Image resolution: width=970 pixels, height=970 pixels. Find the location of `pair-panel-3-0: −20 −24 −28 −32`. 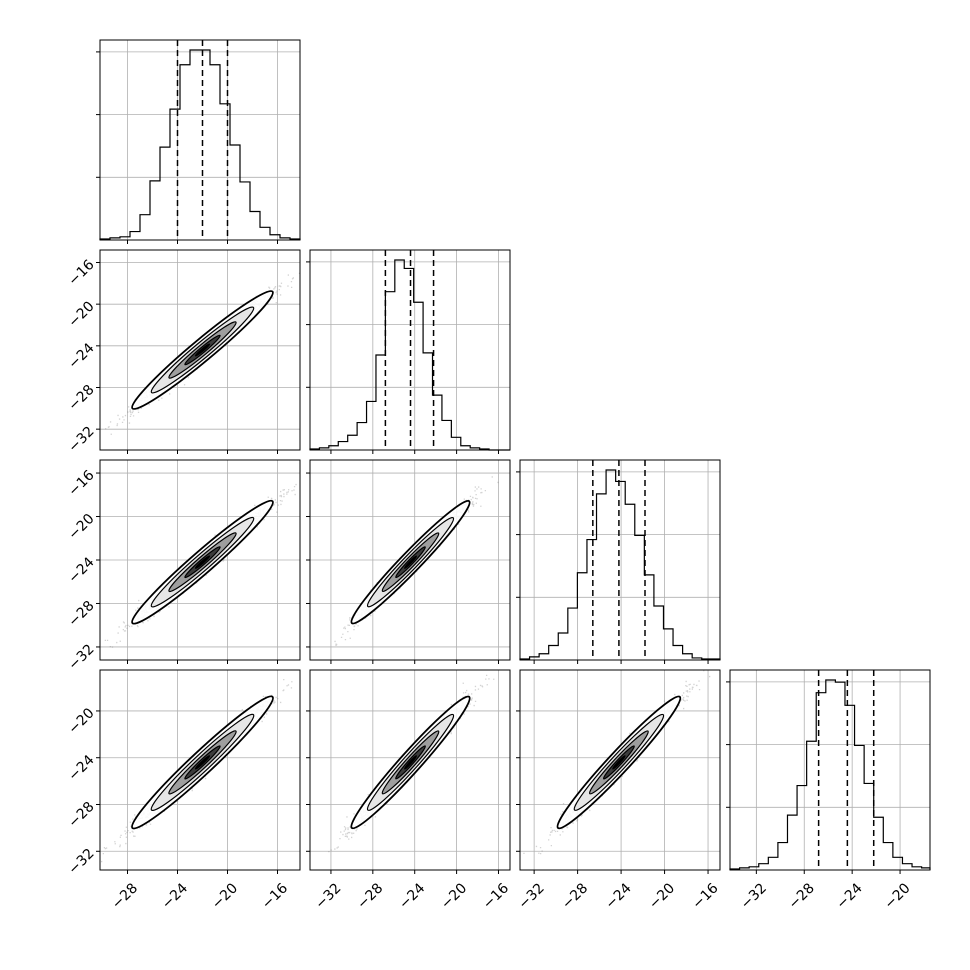

pair-panel-3-0: −20 −24 −28 −32 is located at coordinates (183, 773).